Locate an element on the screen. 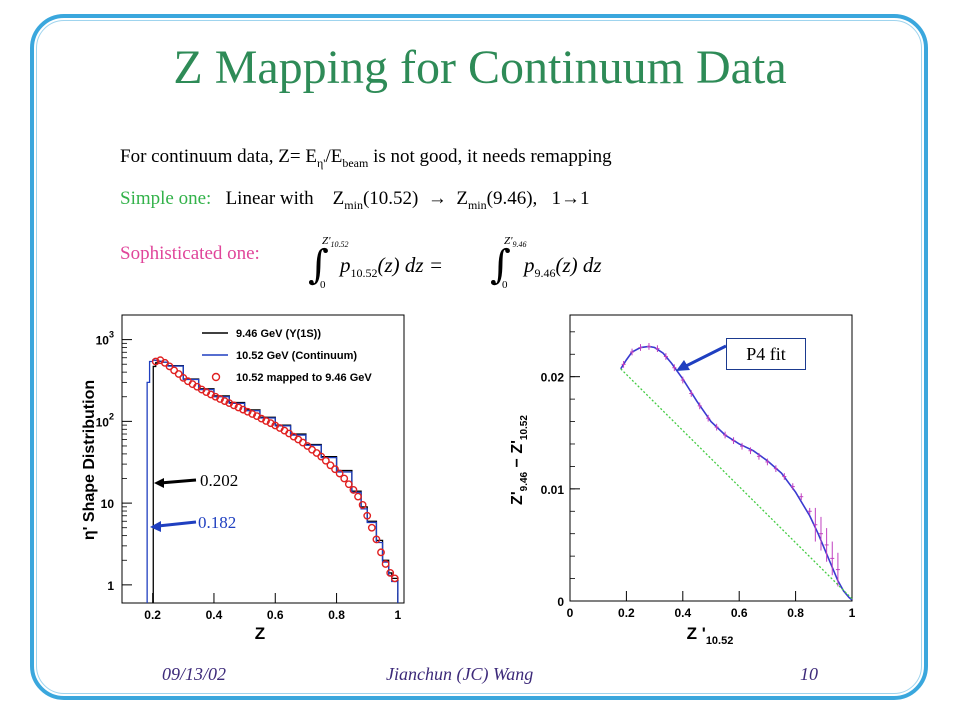  footer-date: 09/13/02 is located at coordinates (194, 674).